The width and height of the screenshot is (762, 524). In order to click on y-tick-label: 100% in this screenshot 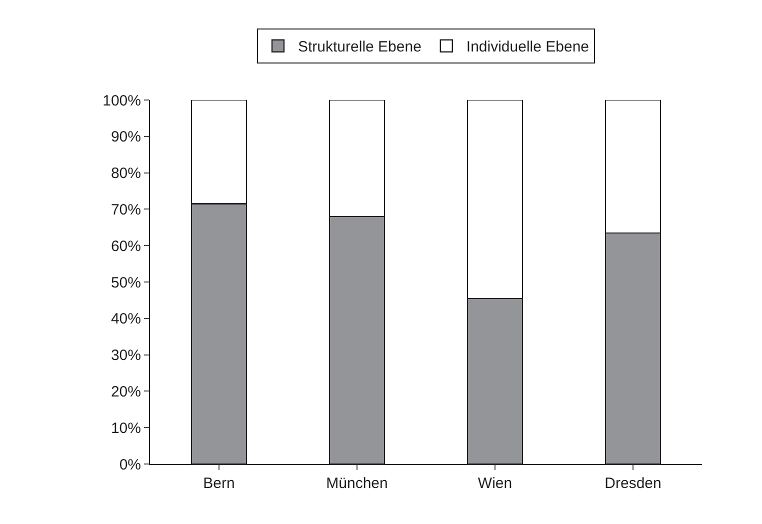, I will do `click(121, 101)`.